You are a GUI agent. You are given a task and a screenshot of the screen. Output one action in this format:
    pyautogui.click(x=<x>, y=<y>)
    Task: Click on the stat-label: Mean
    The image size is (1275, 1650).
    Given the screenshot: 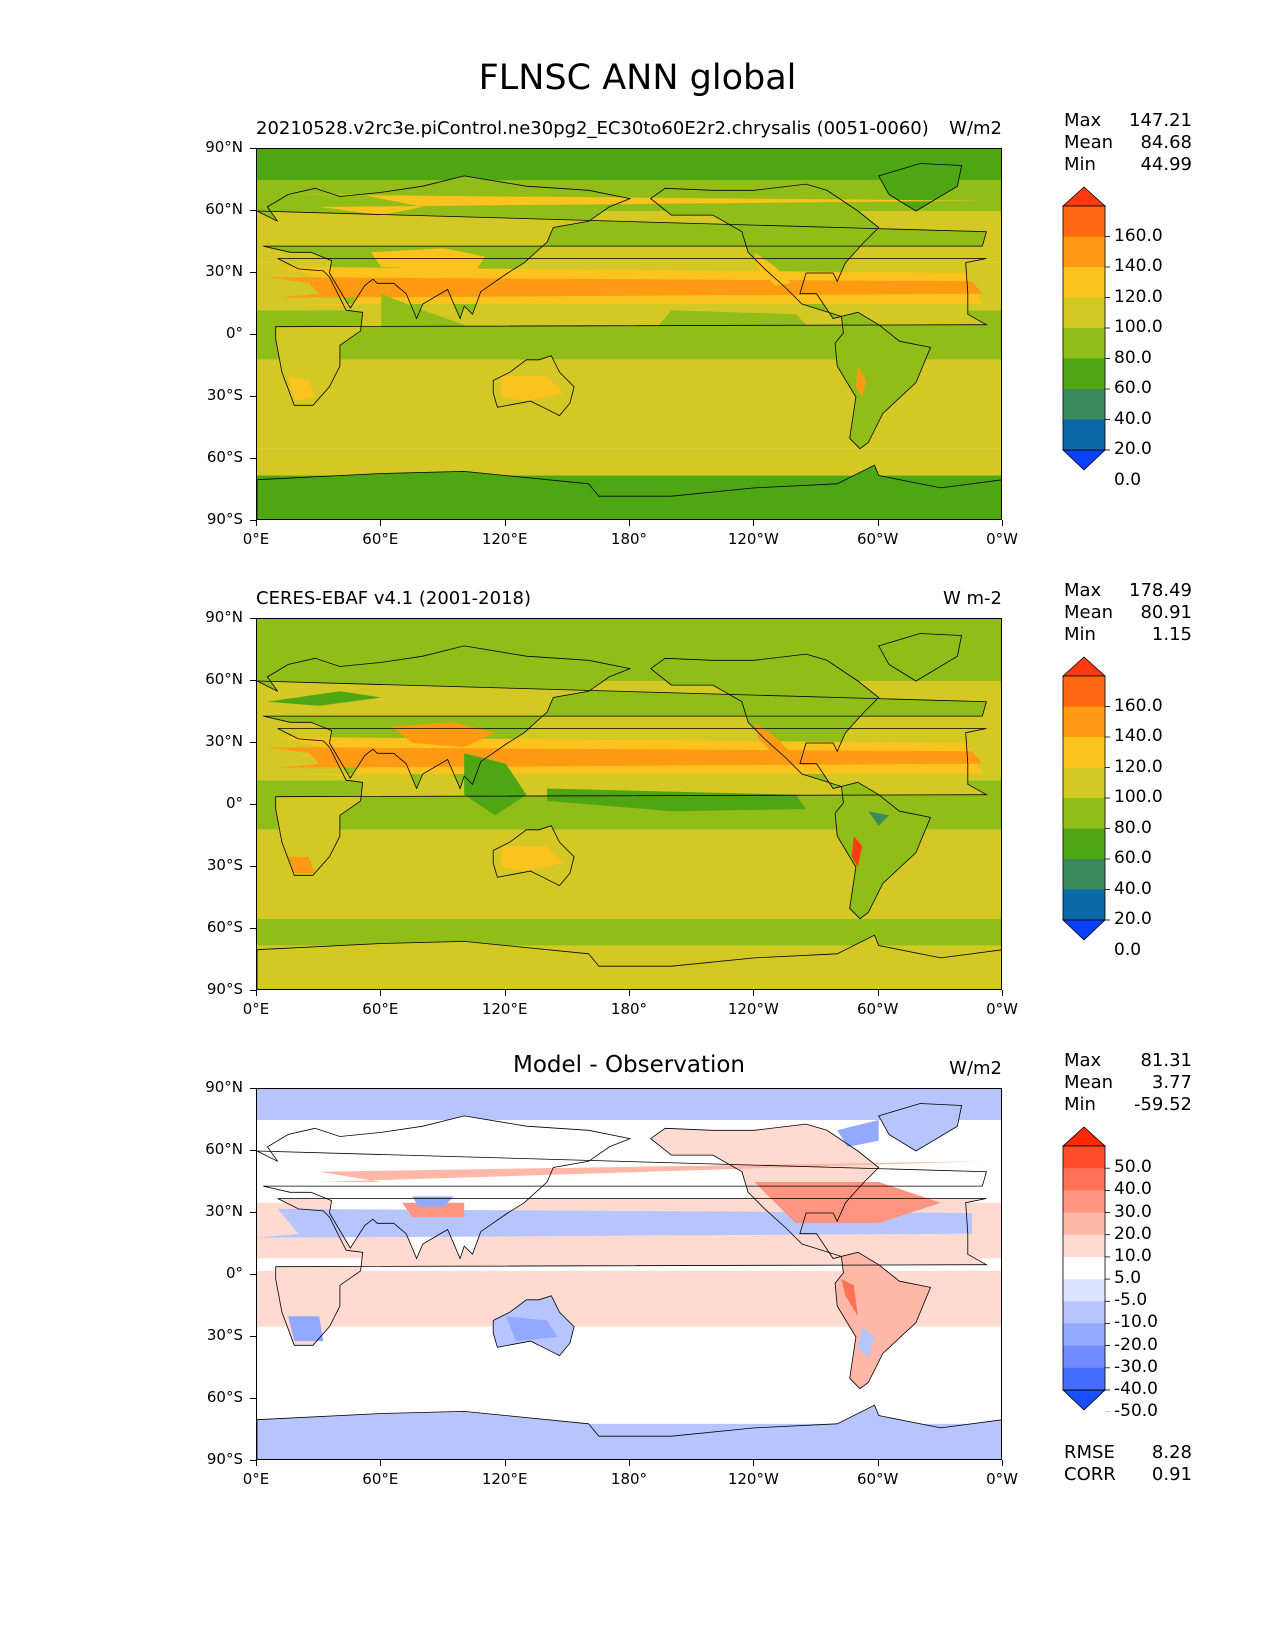 What is the action you would take?
    pyautogui.click(x=1089, y=1082)
    